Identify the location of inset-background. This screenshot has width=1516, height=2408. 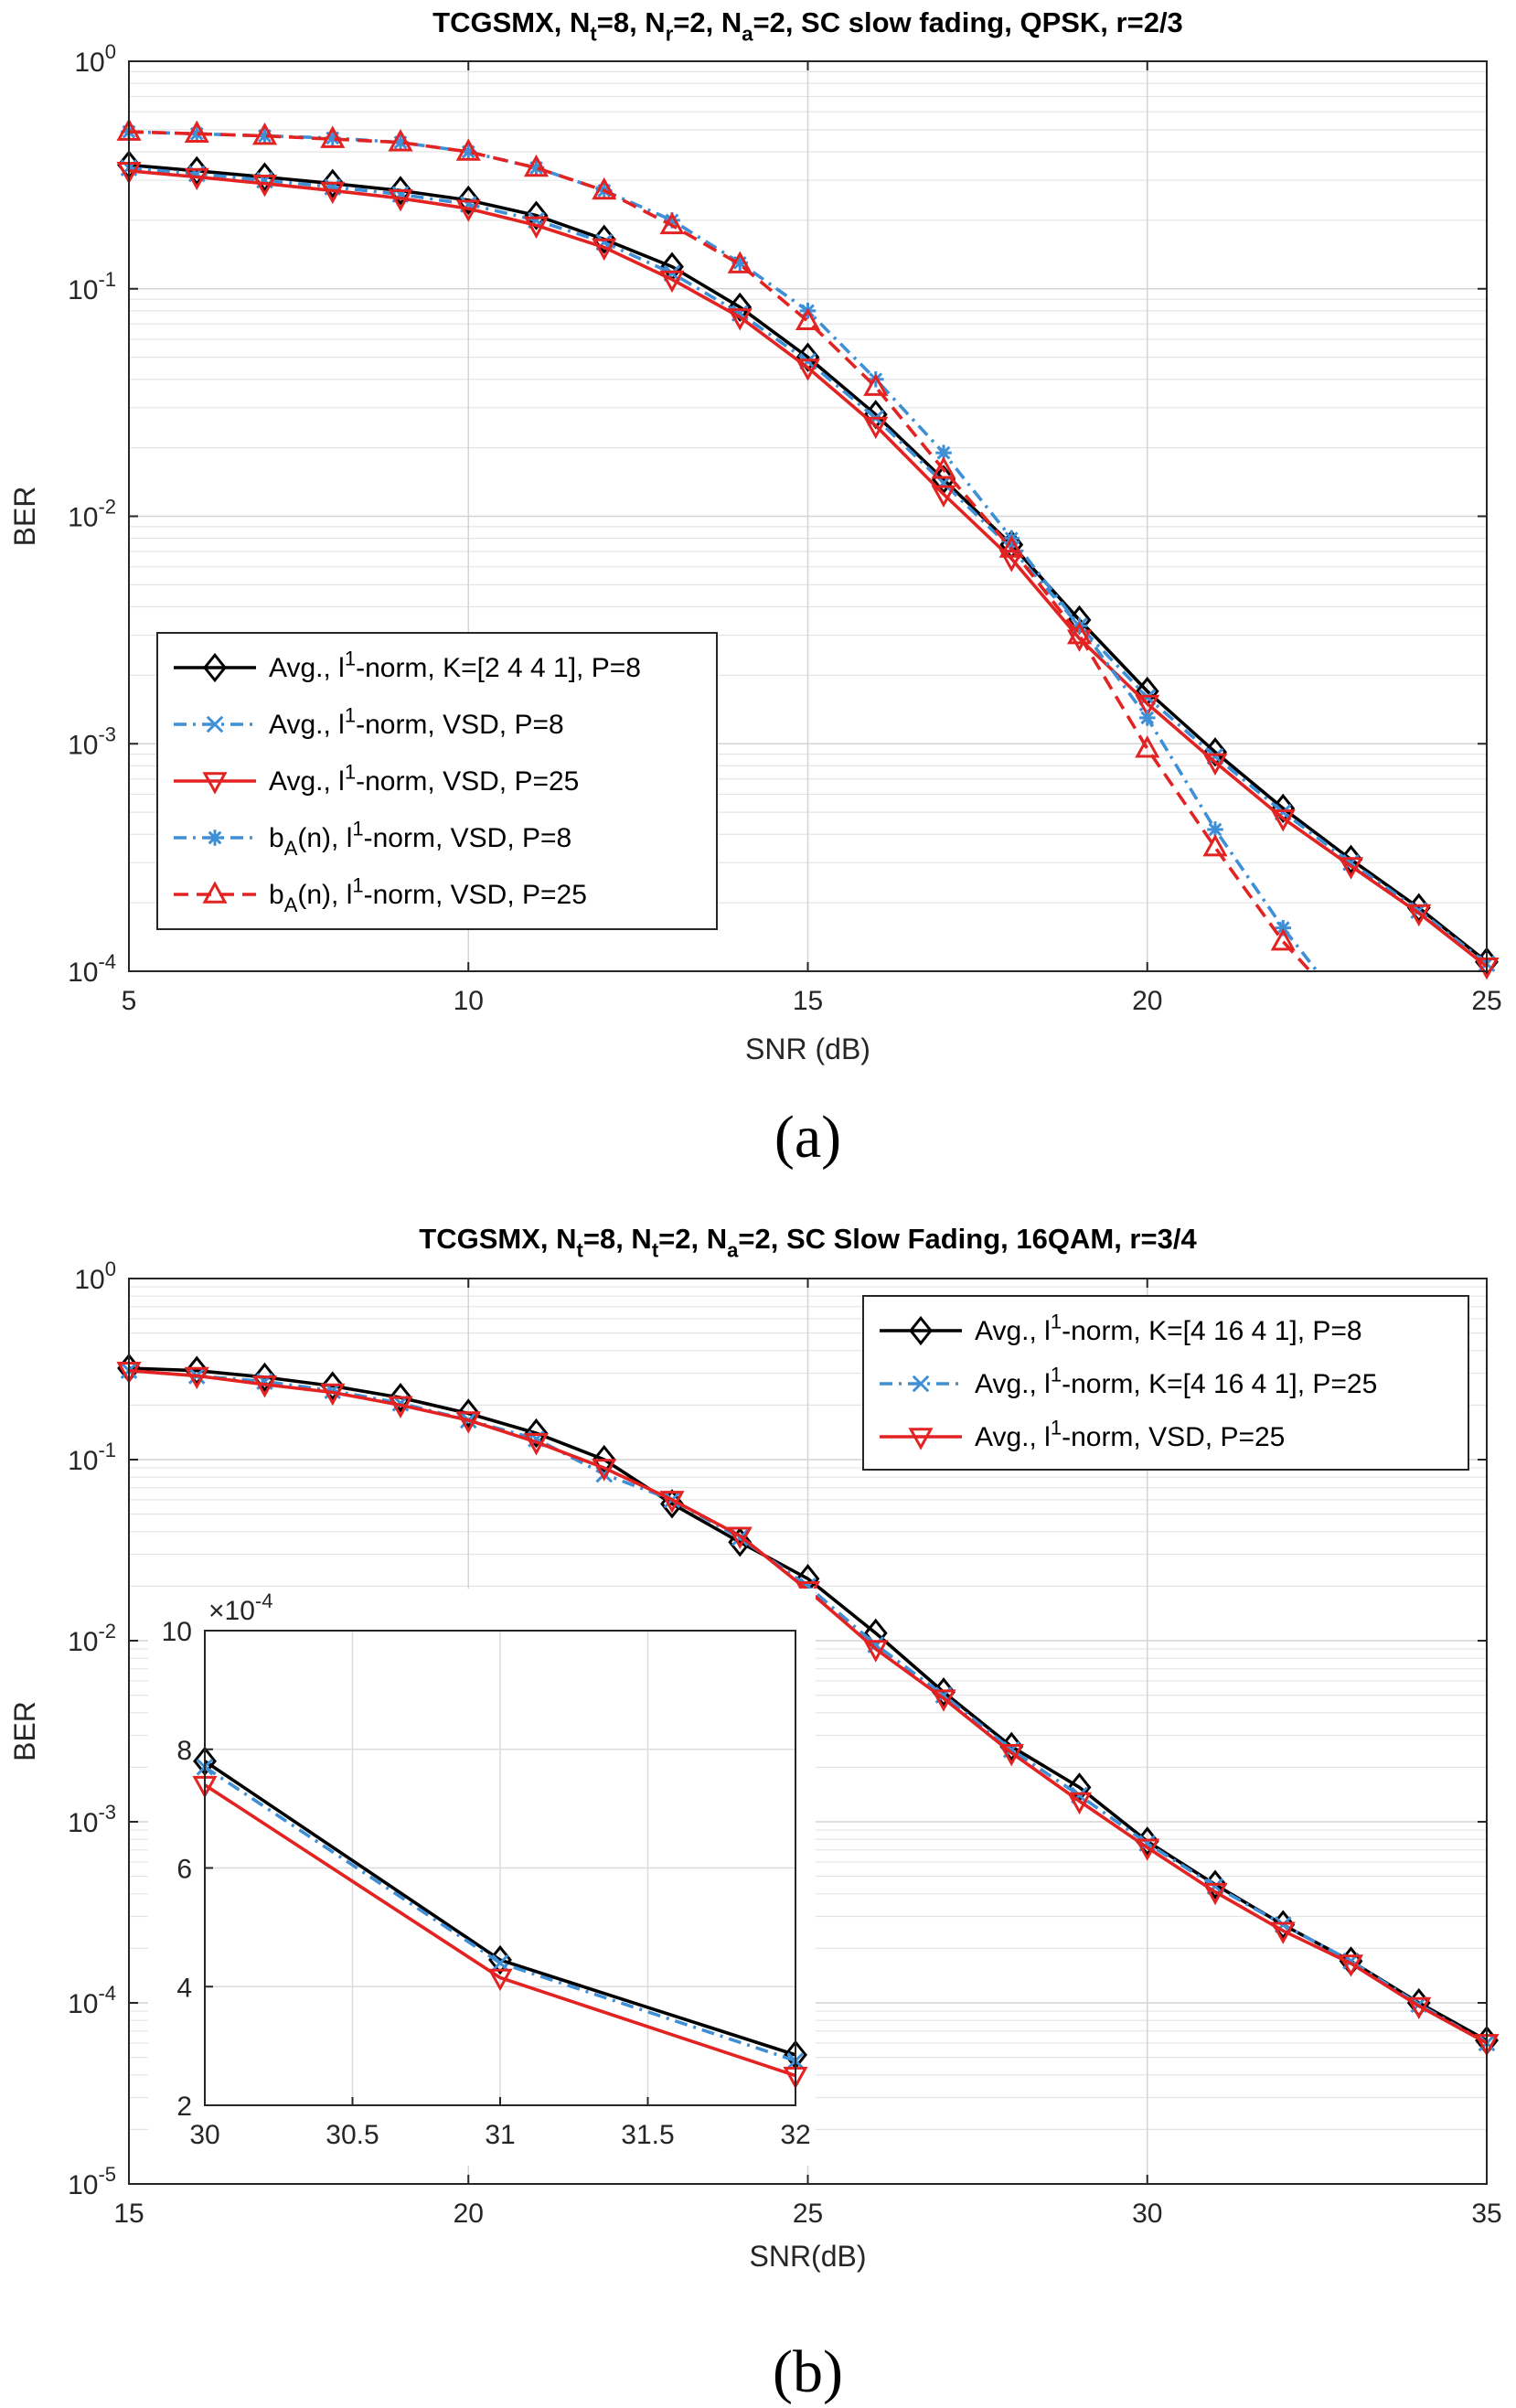
(482, 1877).